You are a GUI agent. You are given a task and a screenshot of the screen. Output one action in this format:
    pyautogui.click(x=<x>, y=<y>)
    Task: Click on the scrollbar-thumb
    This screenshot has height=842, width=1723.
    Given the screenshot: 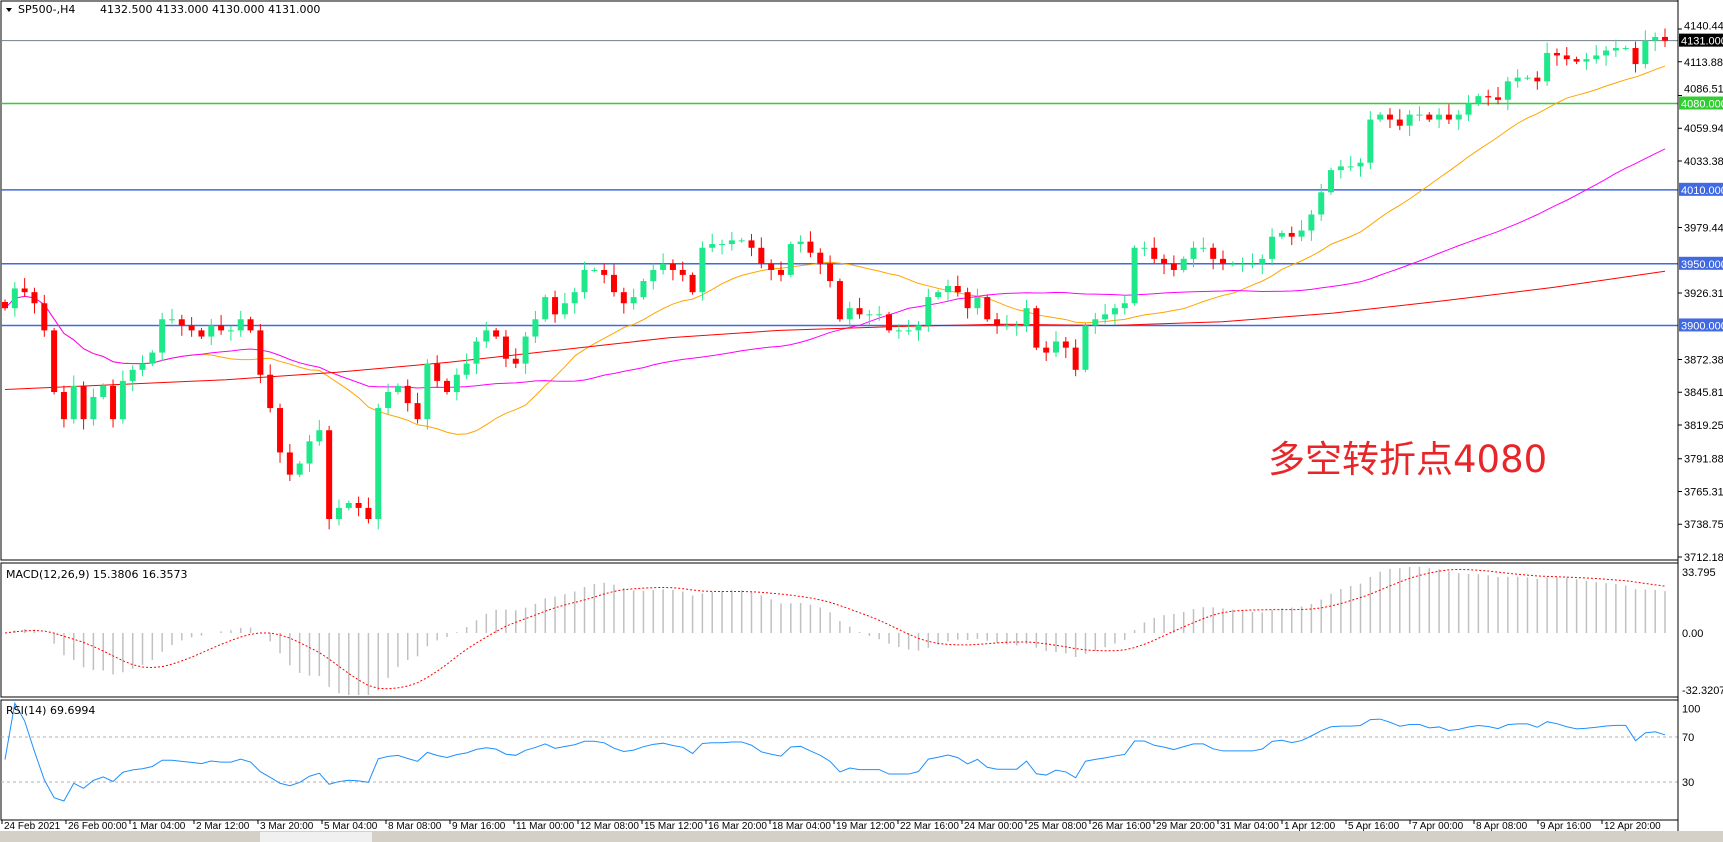 What is the action you would take?
    pyautogui.click(x=316, y=837)
    